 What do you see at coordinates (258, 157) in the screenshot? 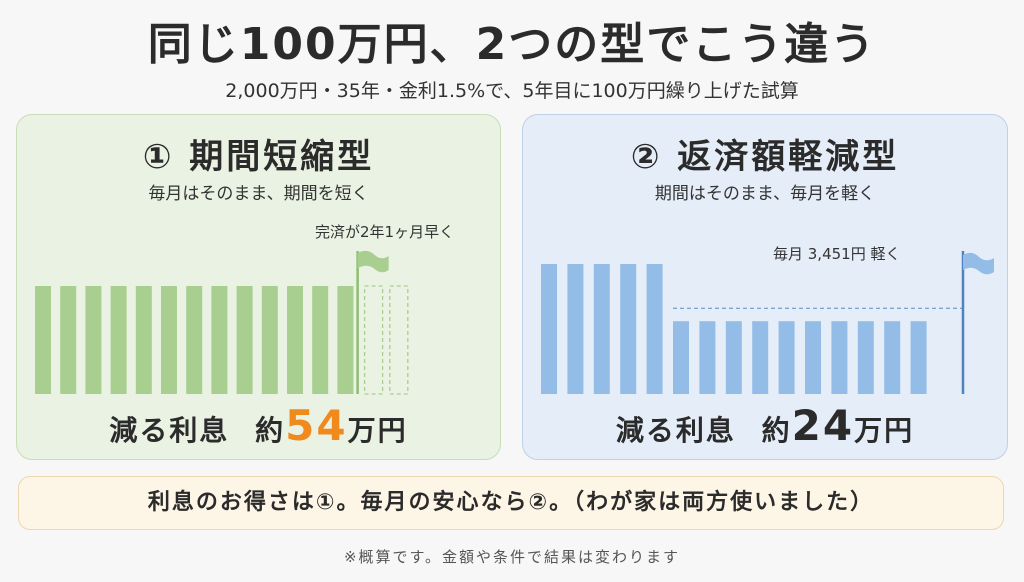
I see `panel-title: ① 期間短縮型` at bounding box center [258, 157].